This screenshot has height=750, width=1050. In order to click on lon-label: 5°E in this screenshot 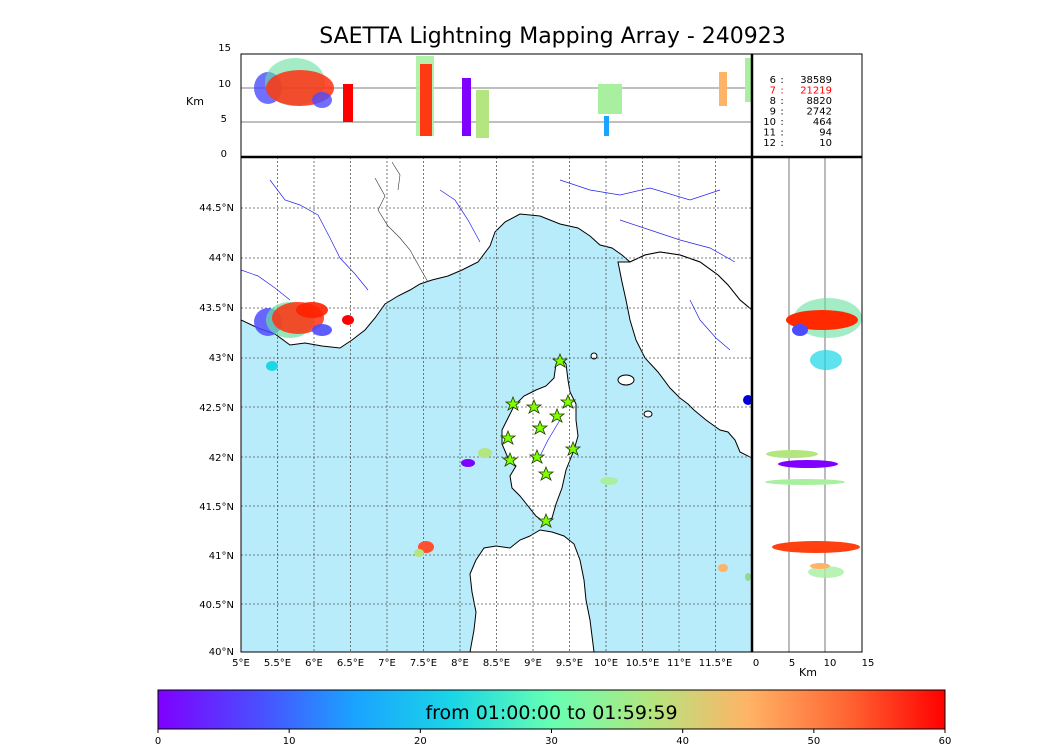, I will do `click(241, 663)`.